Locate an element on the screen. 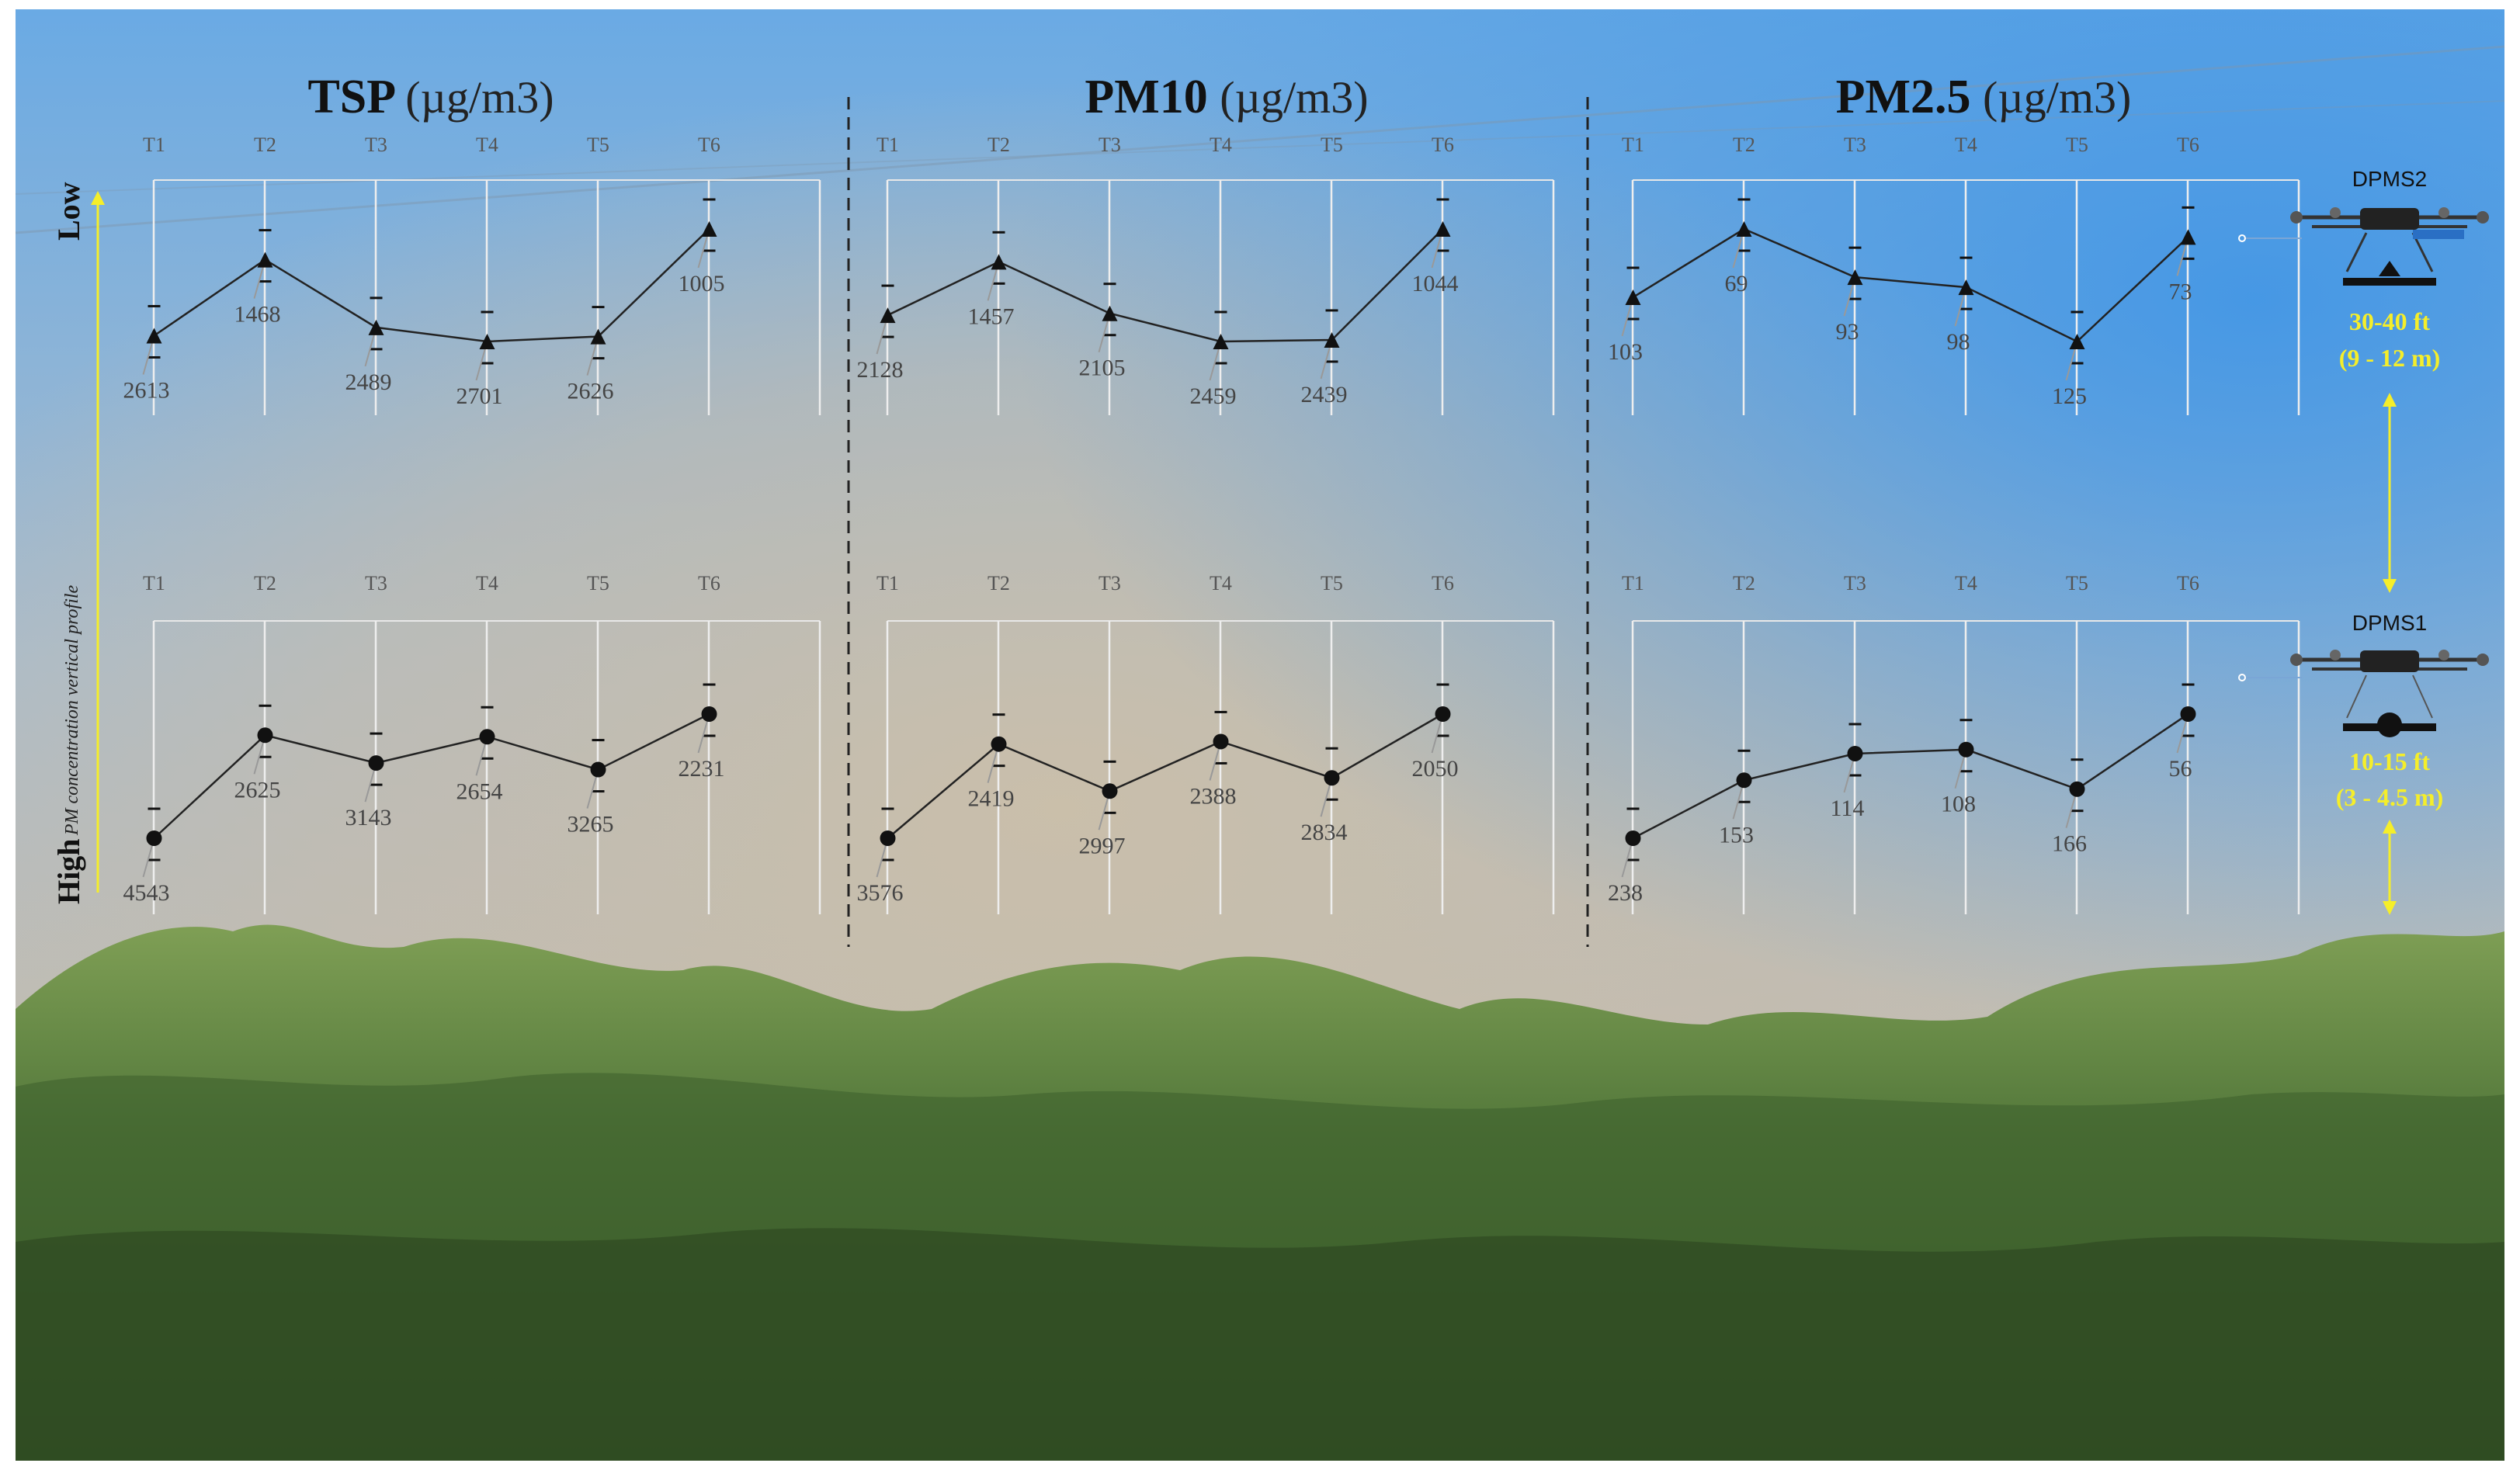 The width and height of the screenshot is (2520, 1477). data-label: 2654 is located at coordinates (479, 791).